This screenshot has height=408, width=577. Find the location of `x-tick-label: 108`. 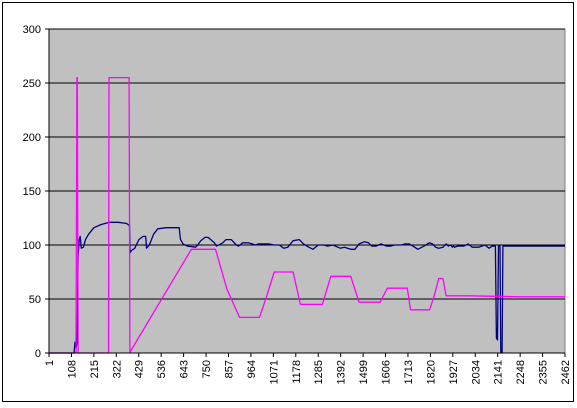

x-tick-label: 108 is located at coordinates (72, 369).